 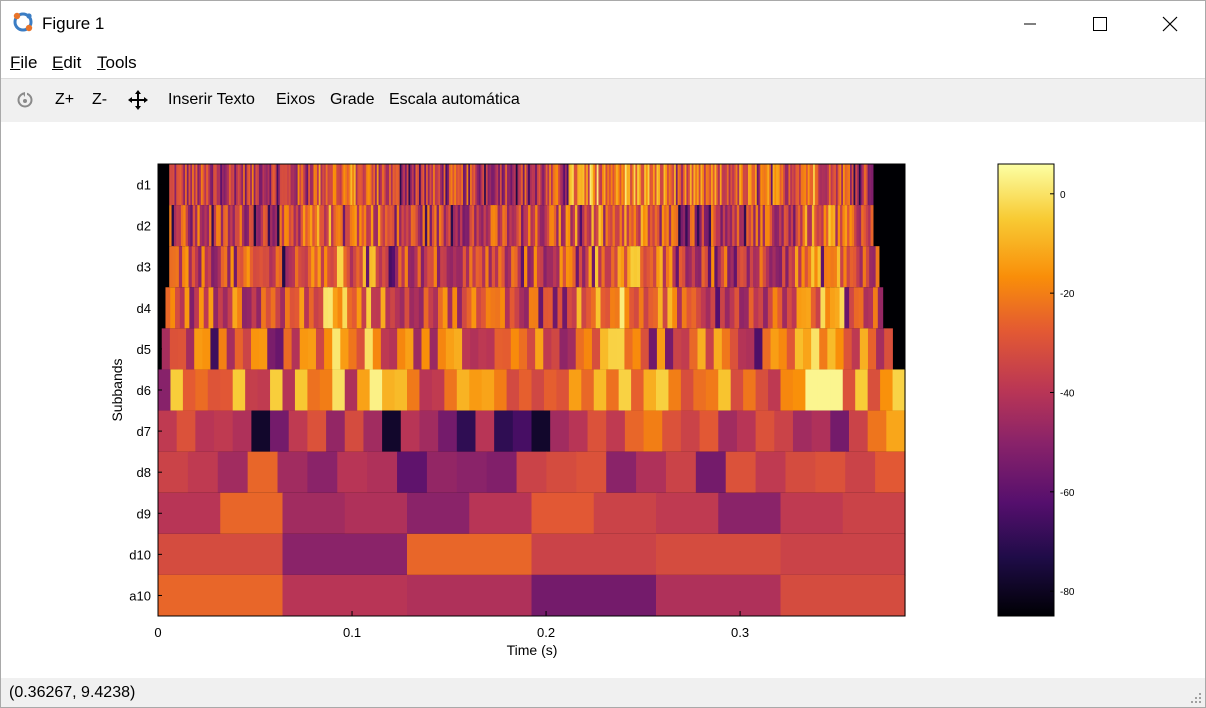 What do you see at coordinates (117, 62) in the screenshot?
I see `menu-tools: Tools` at bounding box center [117, 62].